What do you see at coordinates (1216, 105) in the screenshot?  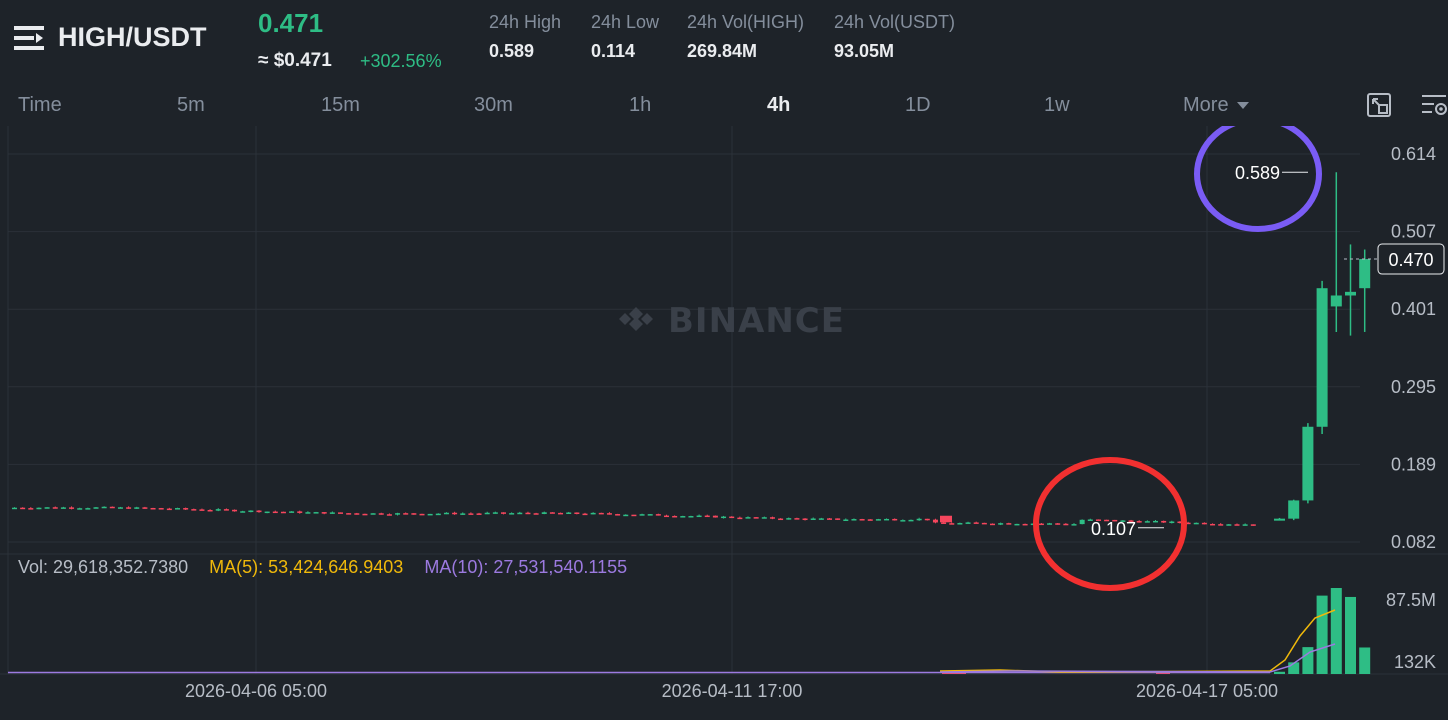 I see `tab-more: More` at bounding box center [1216, 105].